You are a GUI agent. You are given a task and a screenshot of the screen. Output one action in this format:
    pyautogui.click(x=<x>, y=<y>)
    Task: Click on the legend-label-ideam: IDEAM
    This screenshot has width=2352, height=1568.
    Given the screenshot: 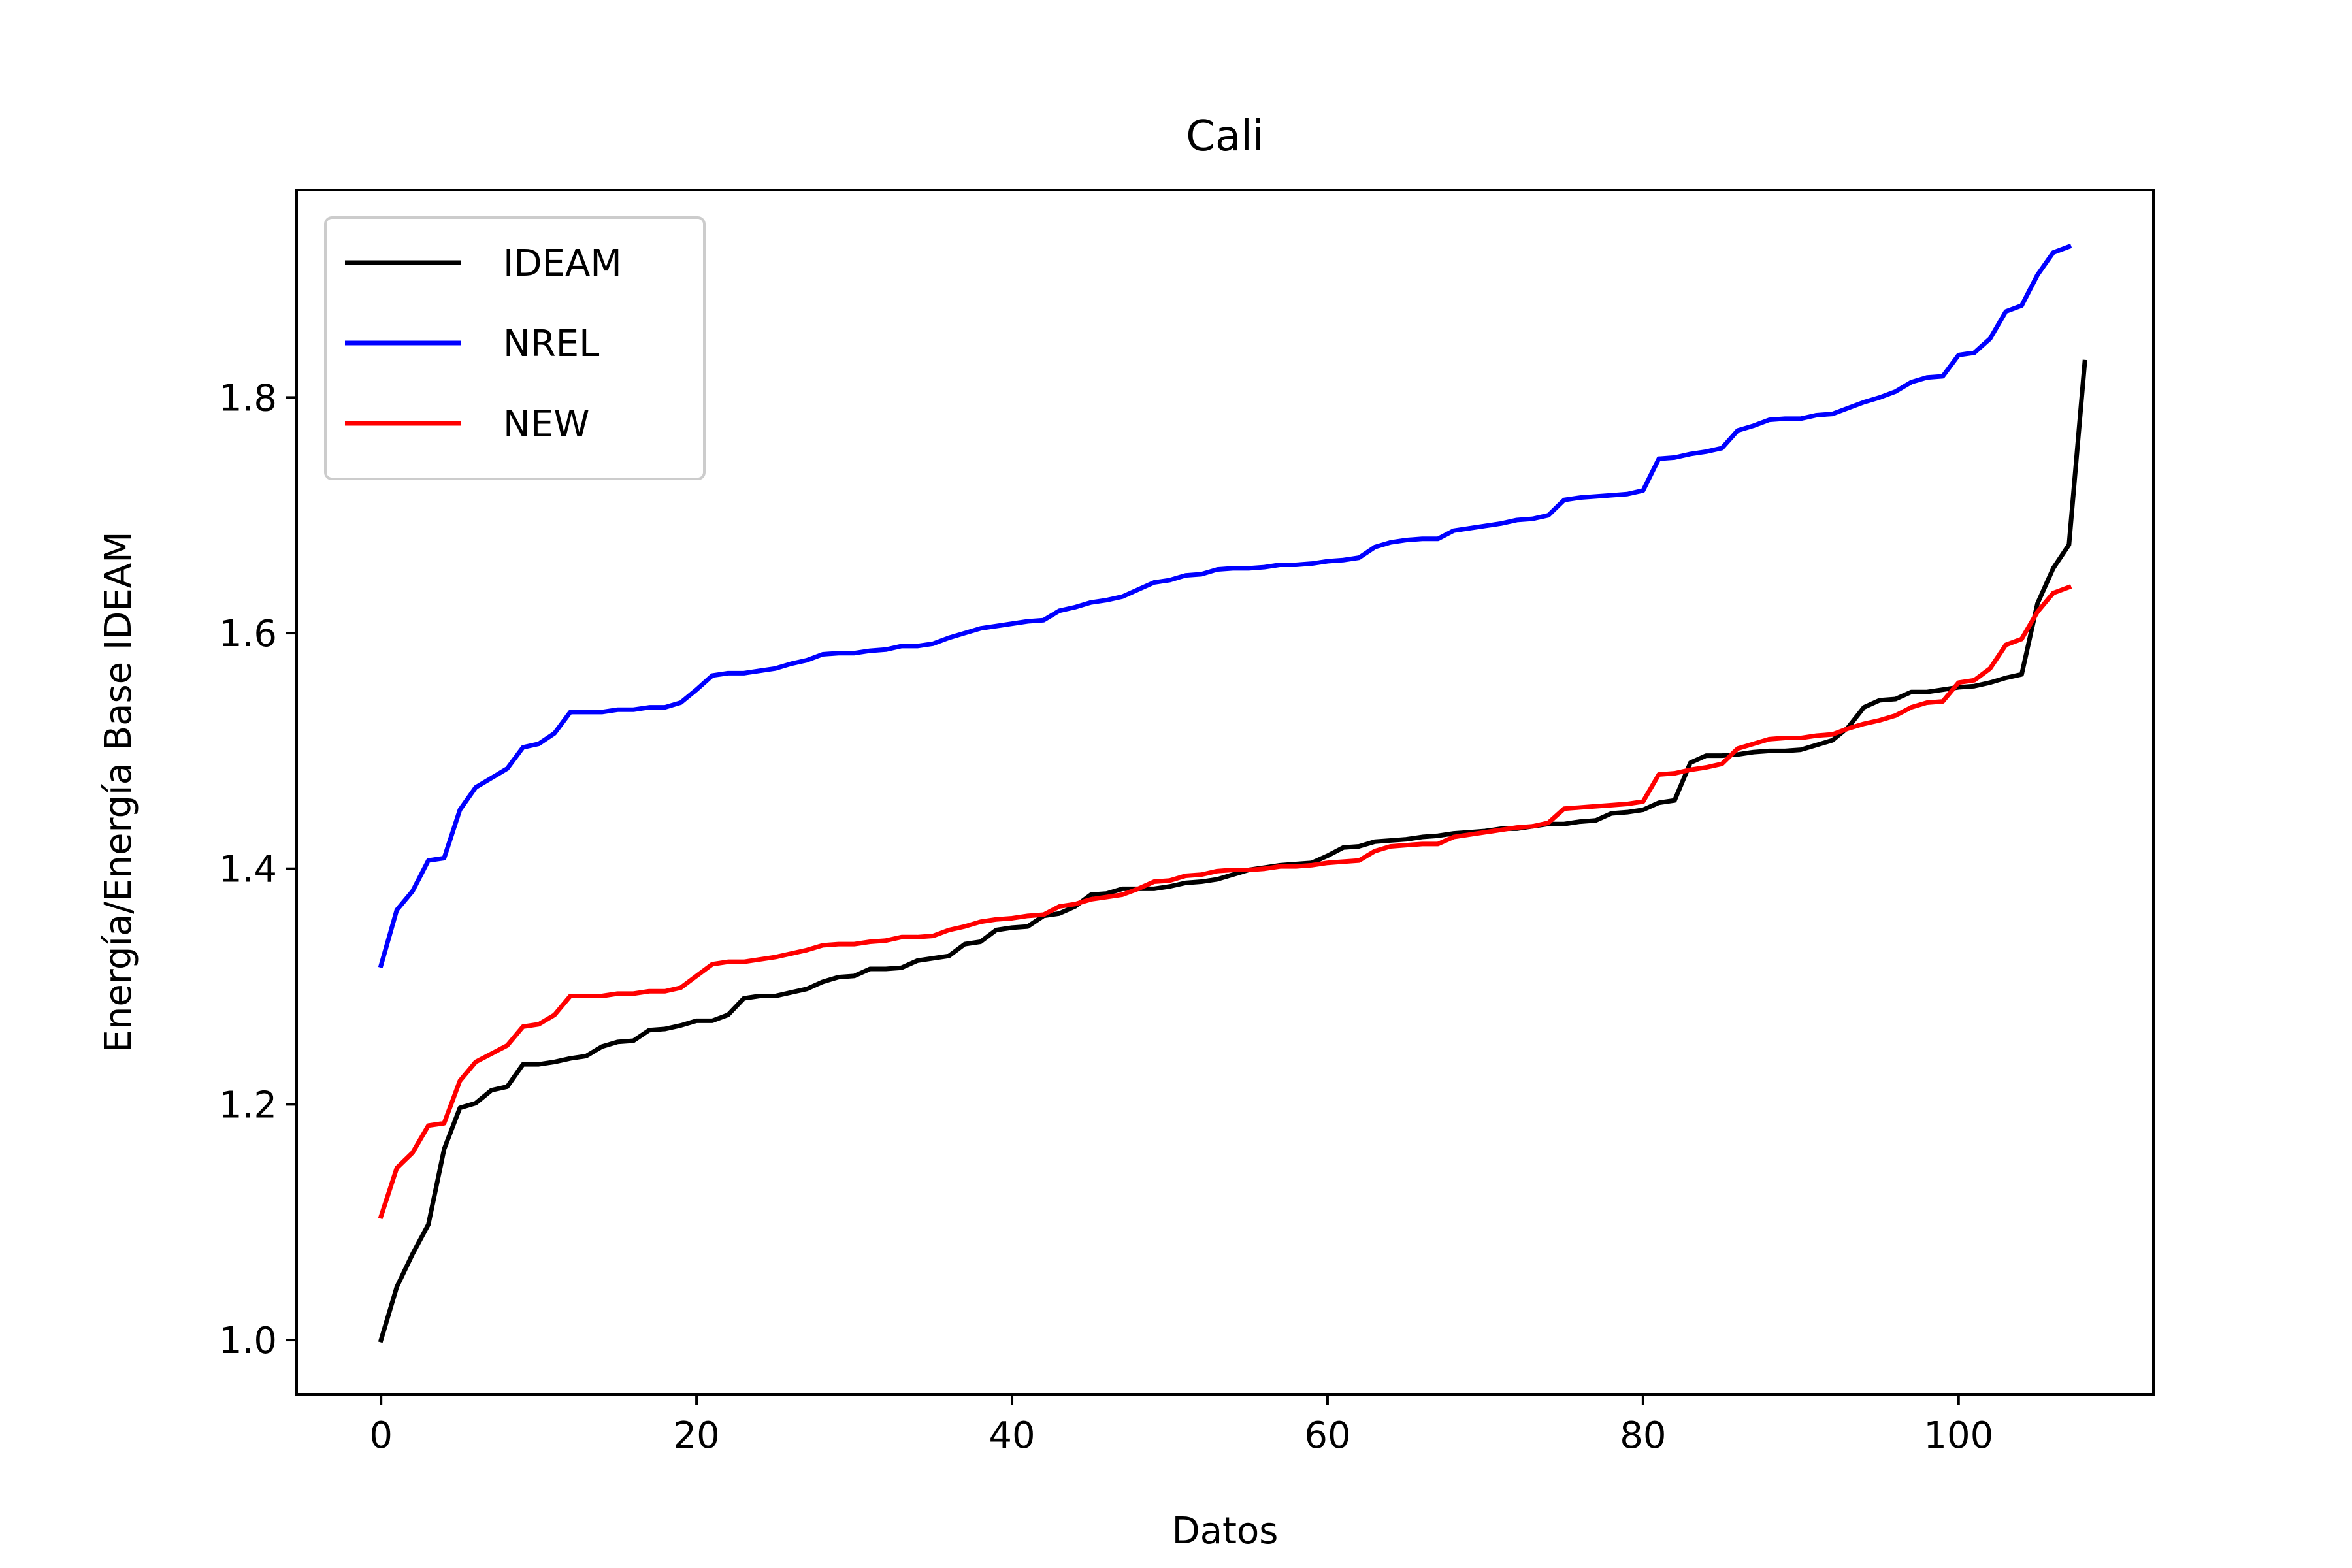 What is the action you would take?
    pyautogui.click(x=562, y=263)
    